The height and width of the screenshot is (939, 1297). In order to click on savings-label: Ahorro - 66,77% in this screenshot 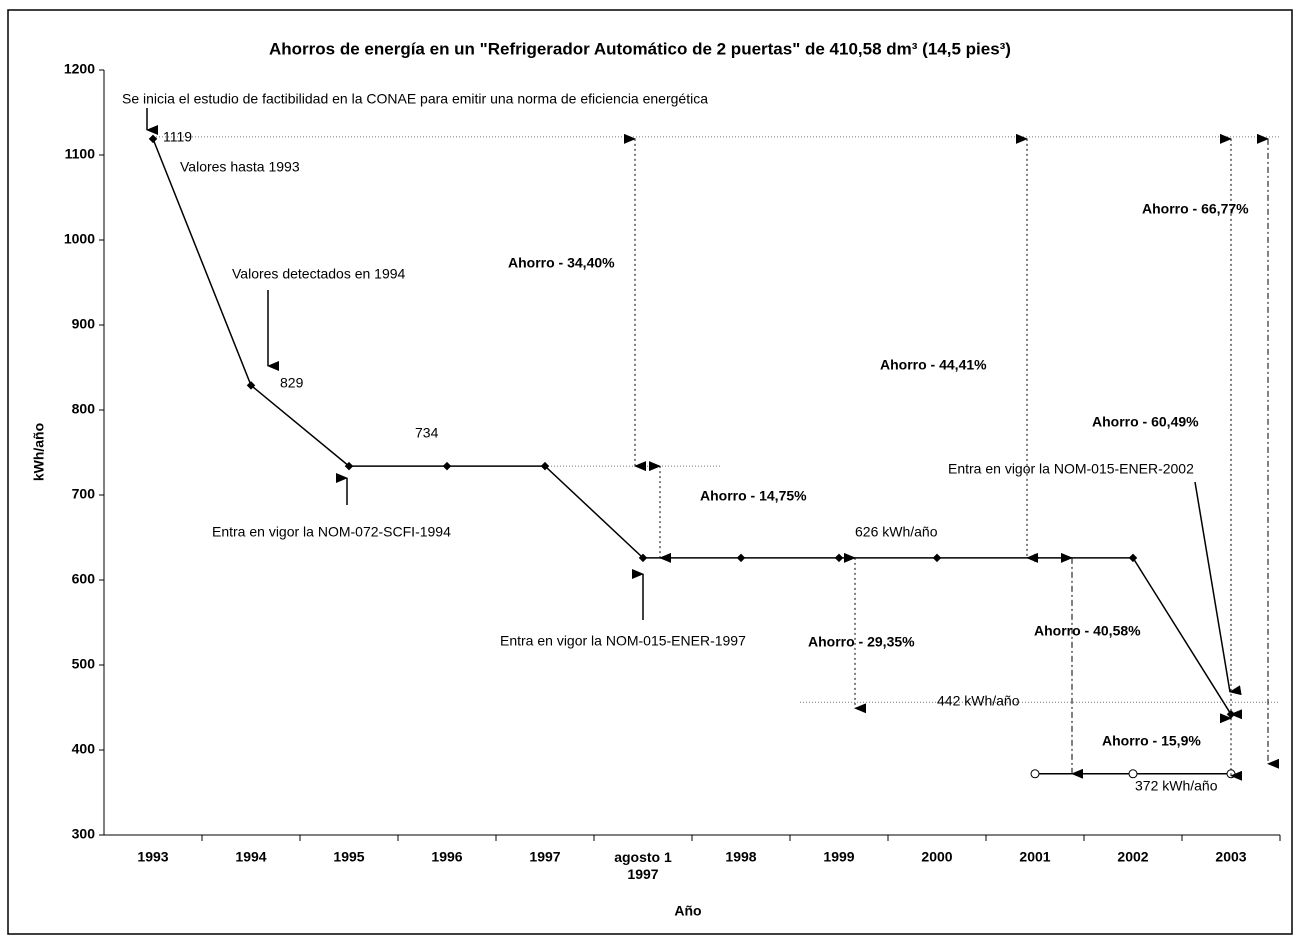, I will do `click(1195, 209)`.